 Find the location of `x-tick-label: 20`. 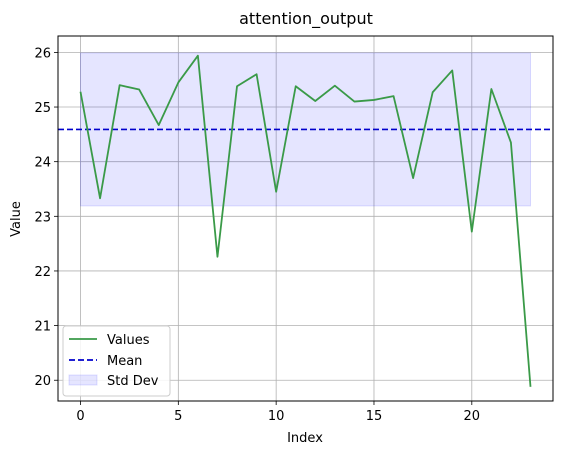

x-tick-label: 20 is located at coordinates (472, 416).